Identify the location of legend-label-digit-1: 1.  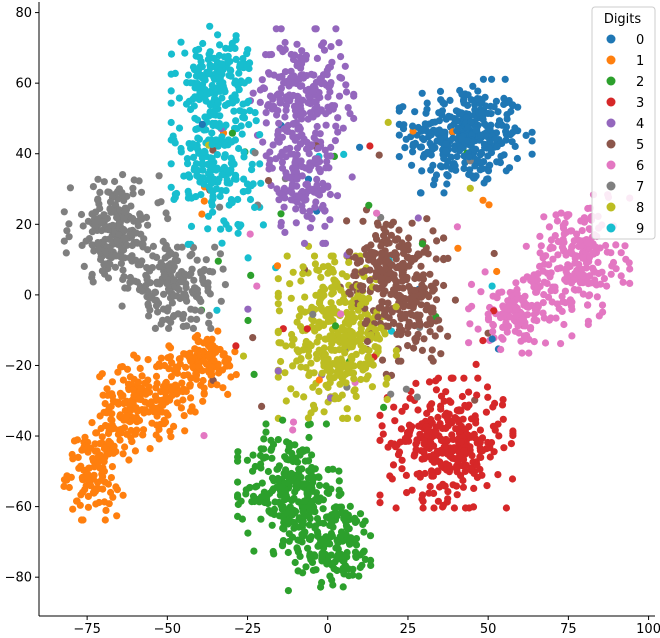
(640, 61).